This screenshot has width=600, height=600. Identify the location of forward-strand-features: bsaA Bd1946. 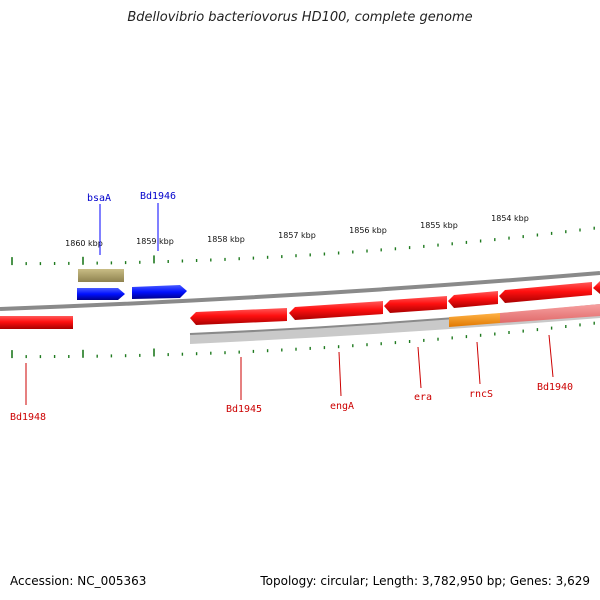
(132, 245).